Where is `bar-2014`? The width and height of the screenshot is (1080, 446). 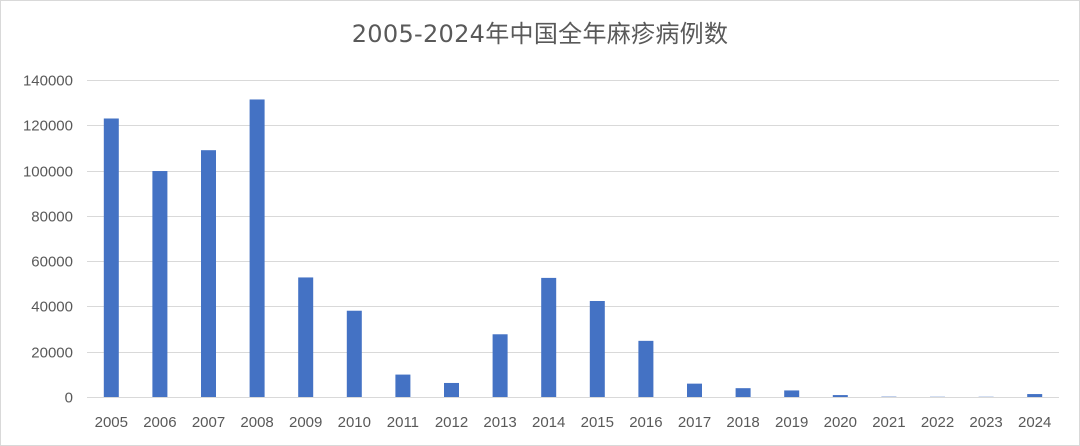 bar-2014 is located at coordinates (549, 337).